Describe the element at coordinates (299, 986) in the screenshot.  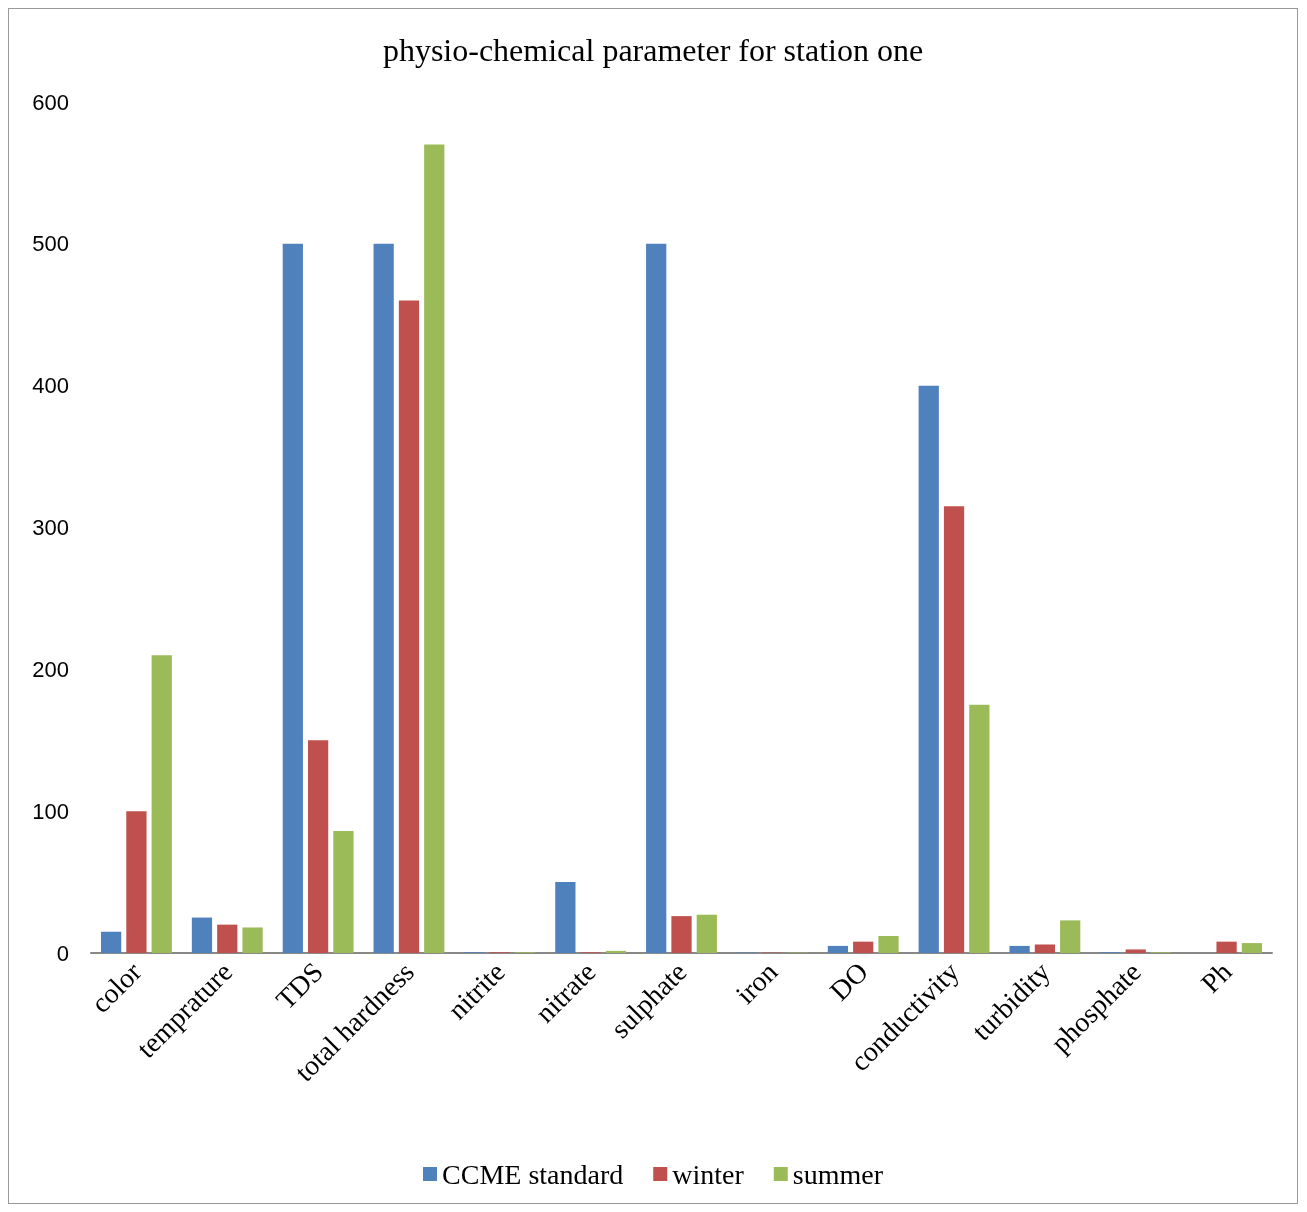
I see `x-tick-label: TDS` at that location.